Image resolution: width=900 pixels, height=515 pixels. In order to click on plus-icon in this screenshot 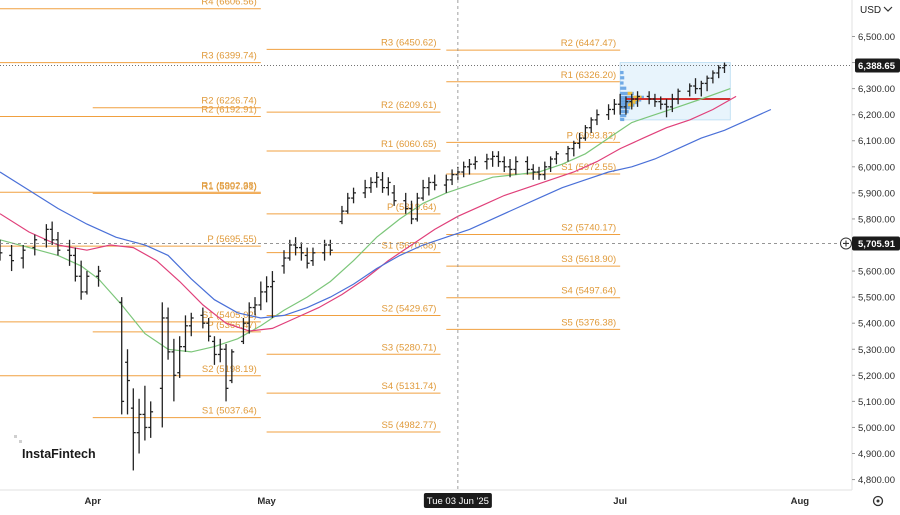, I will do `click(846, 243)`.